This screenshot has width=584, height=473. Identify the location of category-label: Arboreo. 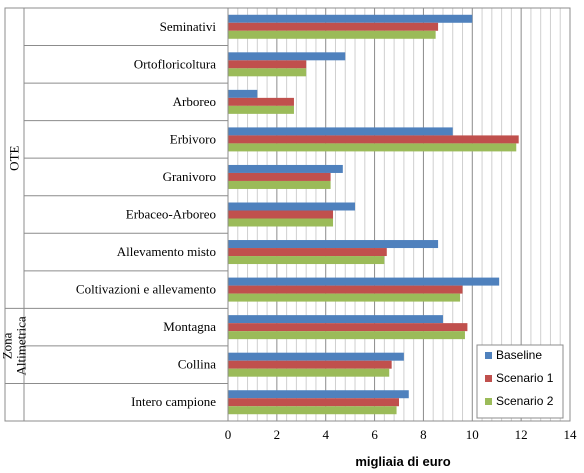
(194, 101).